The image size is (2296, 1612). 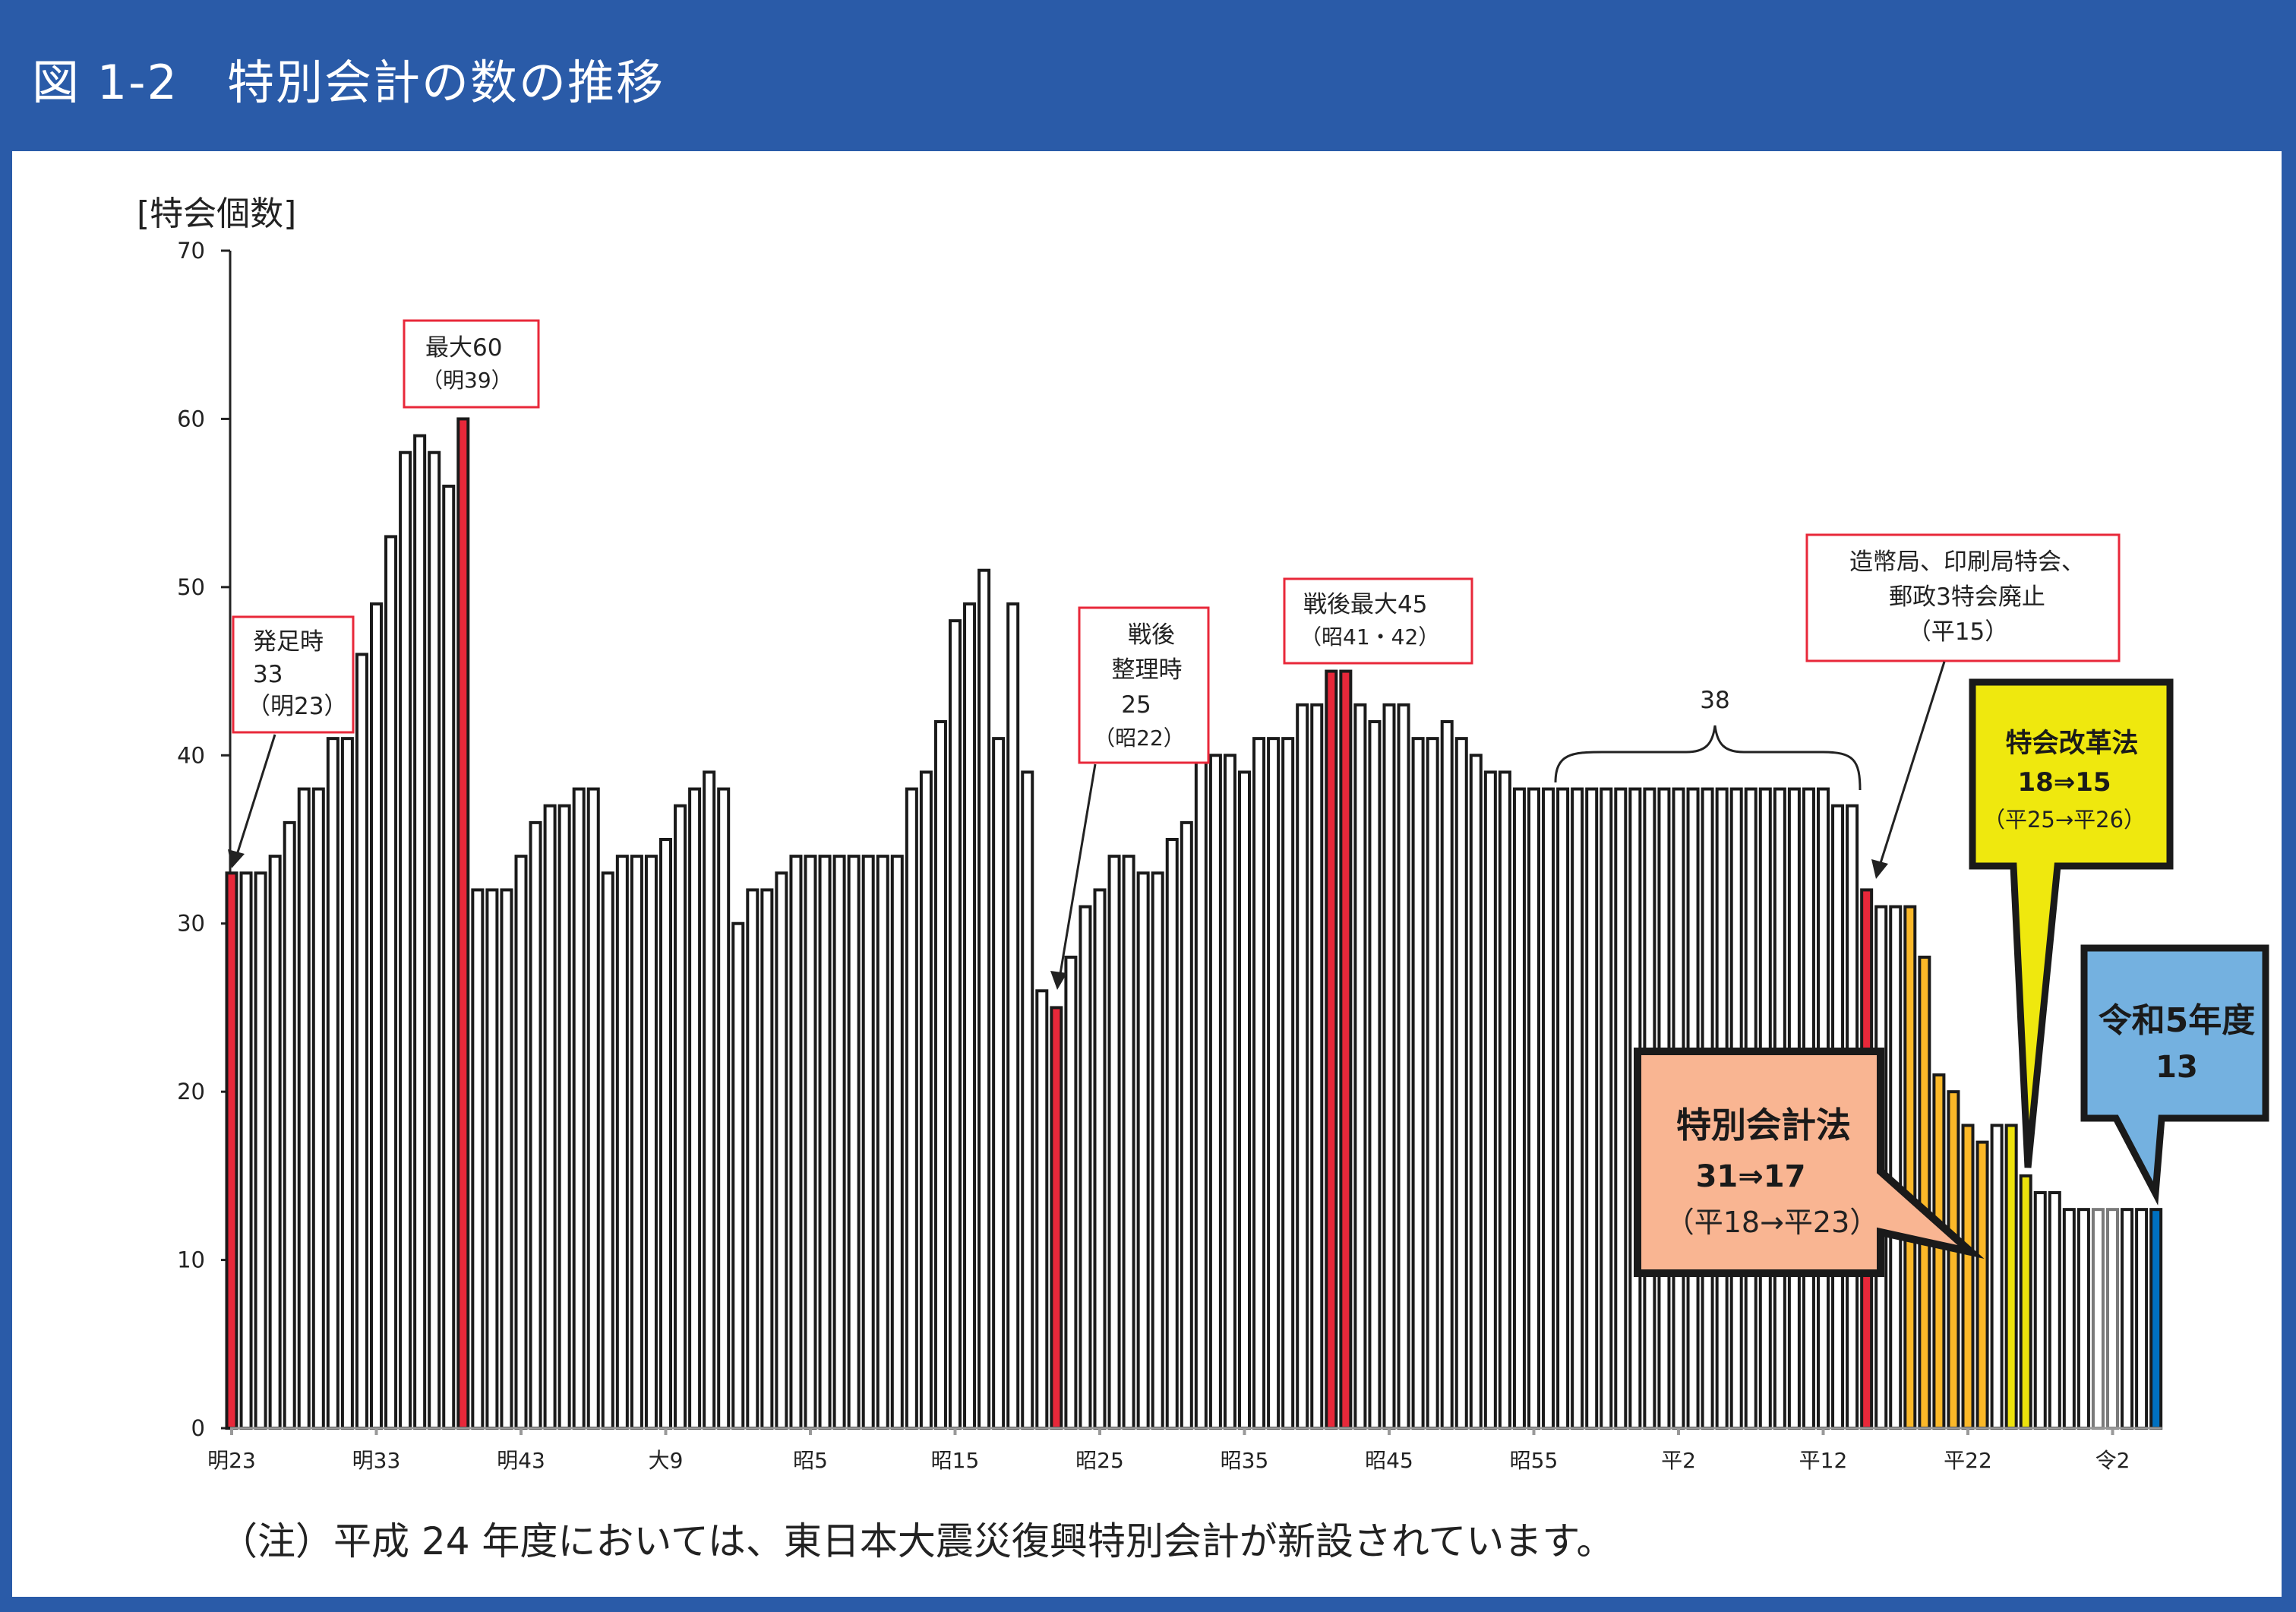 I want to click on callout-reiwa5: 令和5年度 13, so click(x=2174, y=1075).